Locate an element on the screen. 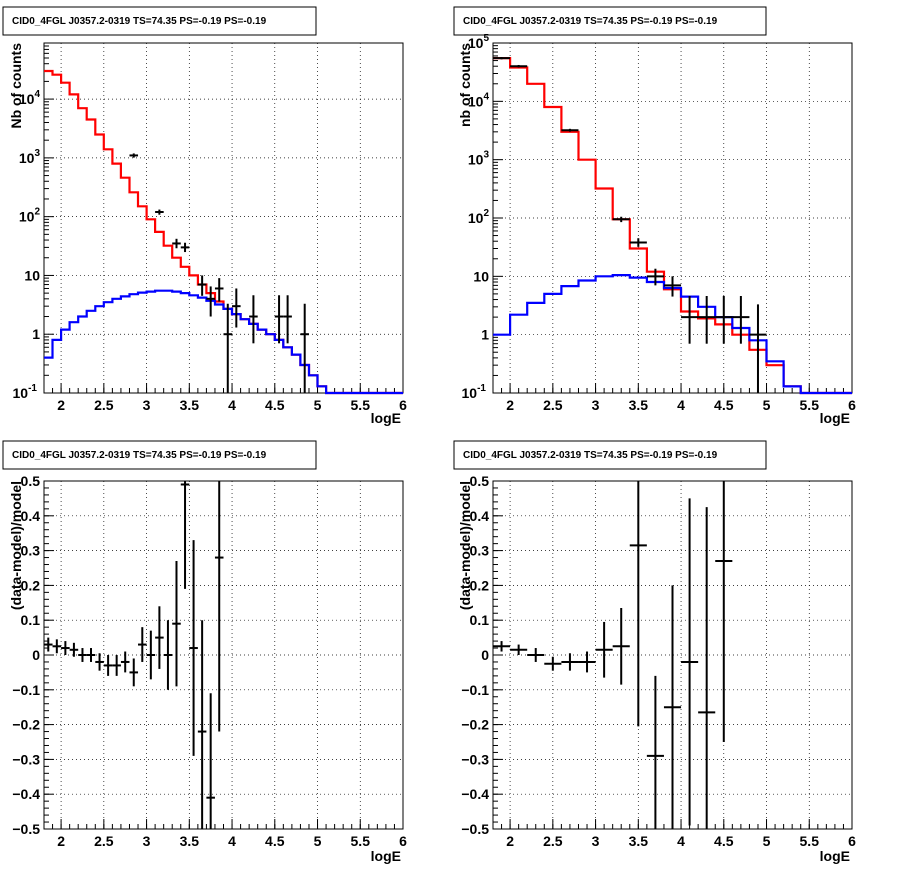  y-axis-label: Nb of counts is located at coordinates (16, 86).